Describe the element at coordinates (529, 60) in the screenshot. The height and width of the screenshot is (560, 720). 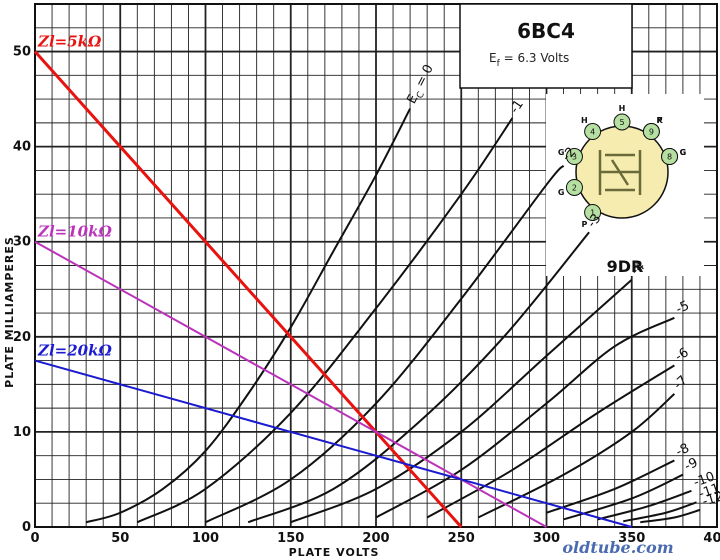
I see `filament-voltage: Ef = 6.3 Volts` at that location.